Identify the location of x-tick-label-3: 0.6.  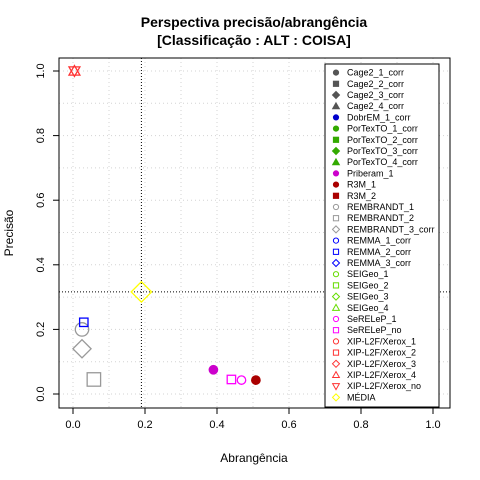
(288, 425).